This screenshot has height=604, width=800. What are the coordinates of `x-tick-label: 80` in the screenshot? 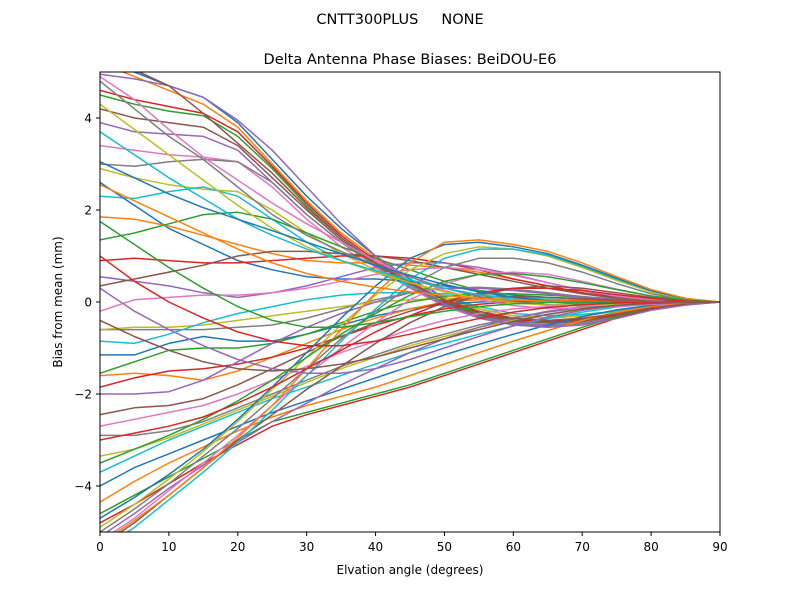 It's located at (650, 547).